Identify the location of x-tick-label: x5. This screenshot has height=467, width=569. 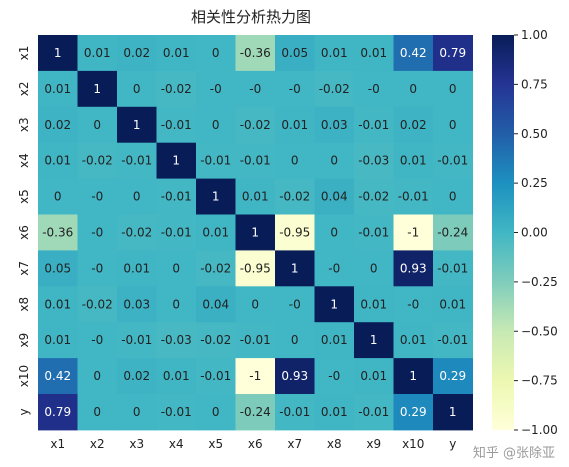
(215, 444).